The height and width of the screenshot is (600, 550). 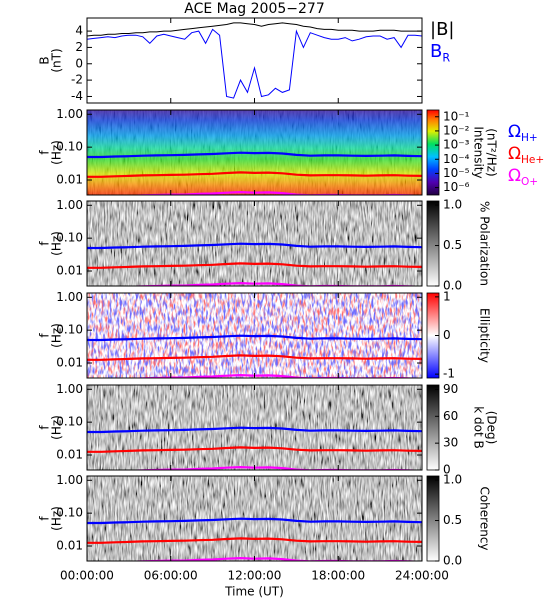 I want to click on legend-subscript: H+, so click(x=529, y=138).